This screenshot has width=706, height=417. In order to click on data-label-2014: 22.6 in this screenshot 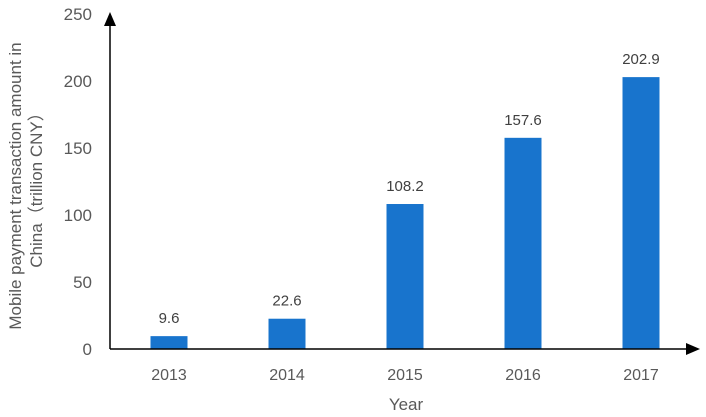, I will do `click(286, 301)`.